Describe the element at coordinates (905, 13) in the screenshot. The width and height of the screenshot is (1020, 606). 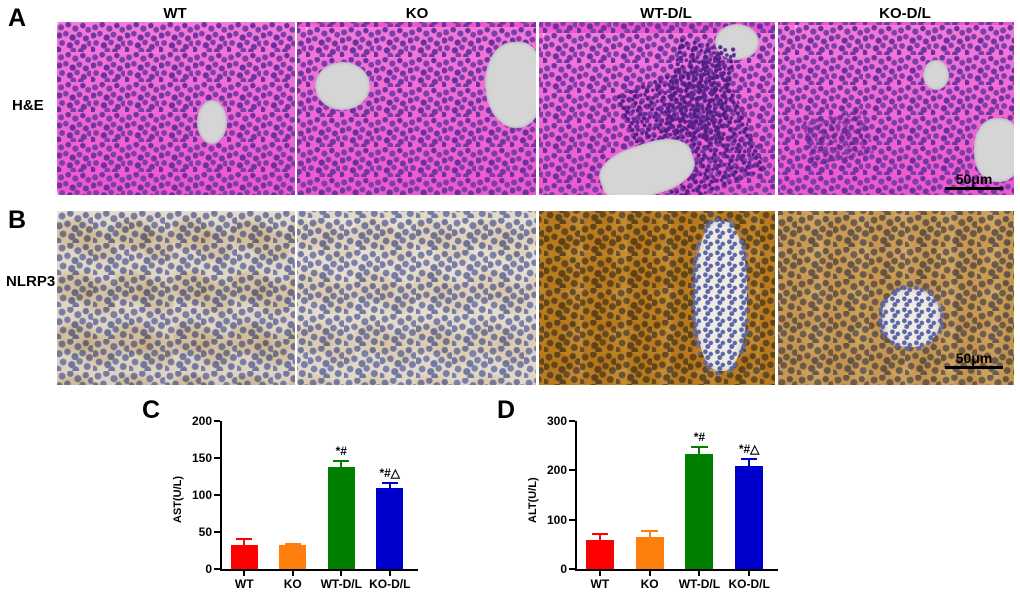
I see `column-header-ko-dl: KO-D/L` at that location.